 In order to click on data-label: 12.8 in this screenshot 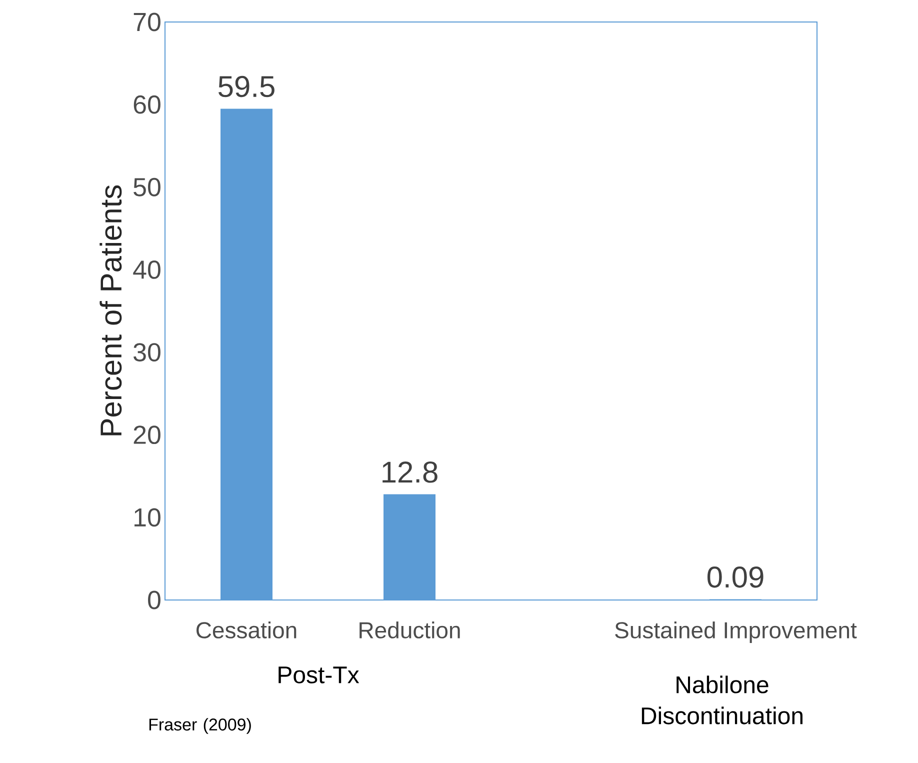, I will do `click(410, 472)`.